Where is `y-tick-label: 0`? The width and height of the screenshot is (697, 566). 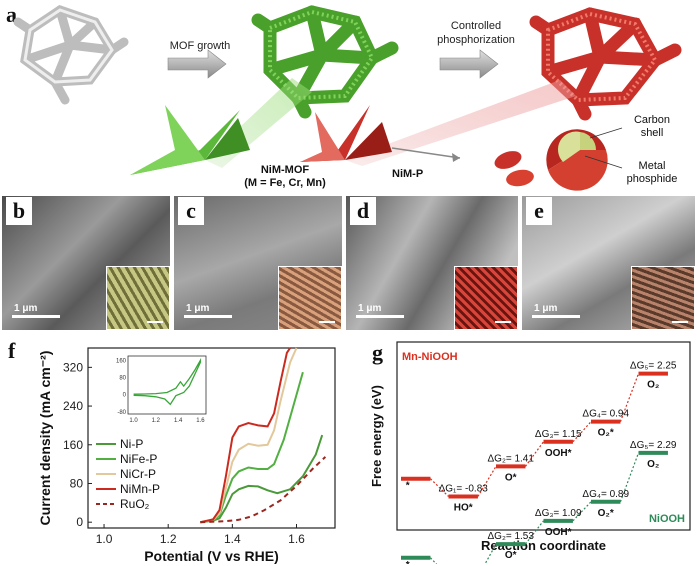
y-tick-label: 0 is located at coordinates (79, 522).